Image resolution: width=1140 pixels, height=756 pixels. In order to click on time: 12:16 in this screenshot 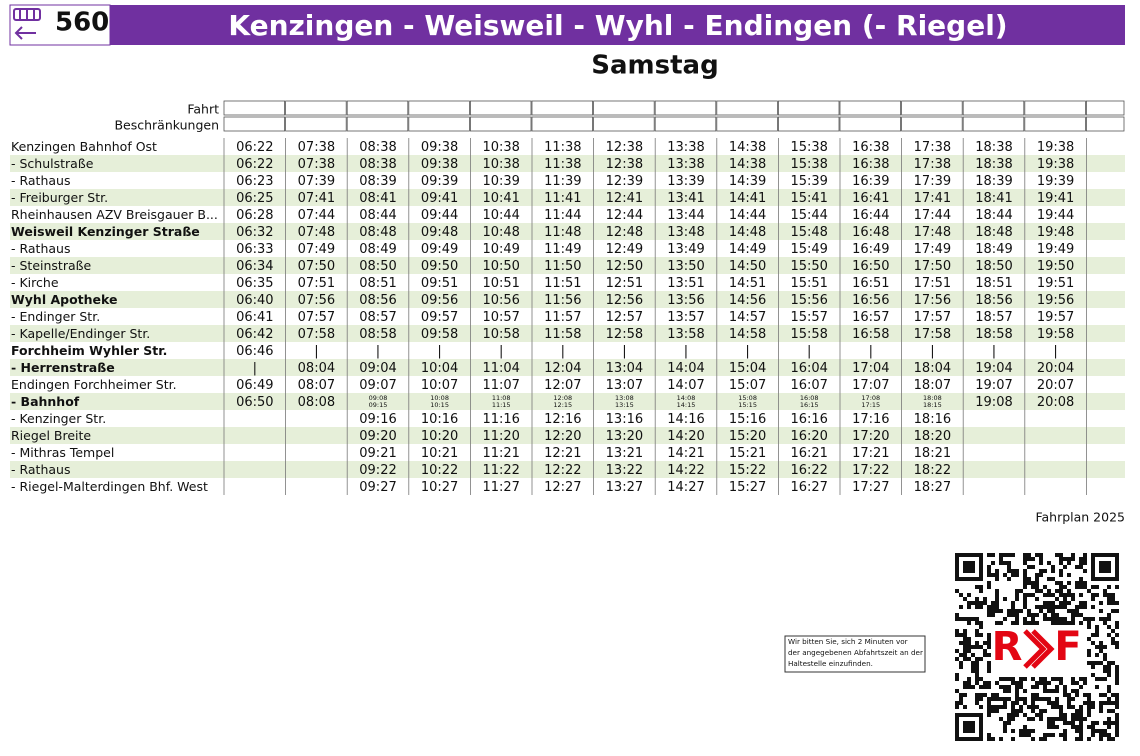, I will do `click(562, 419)`.